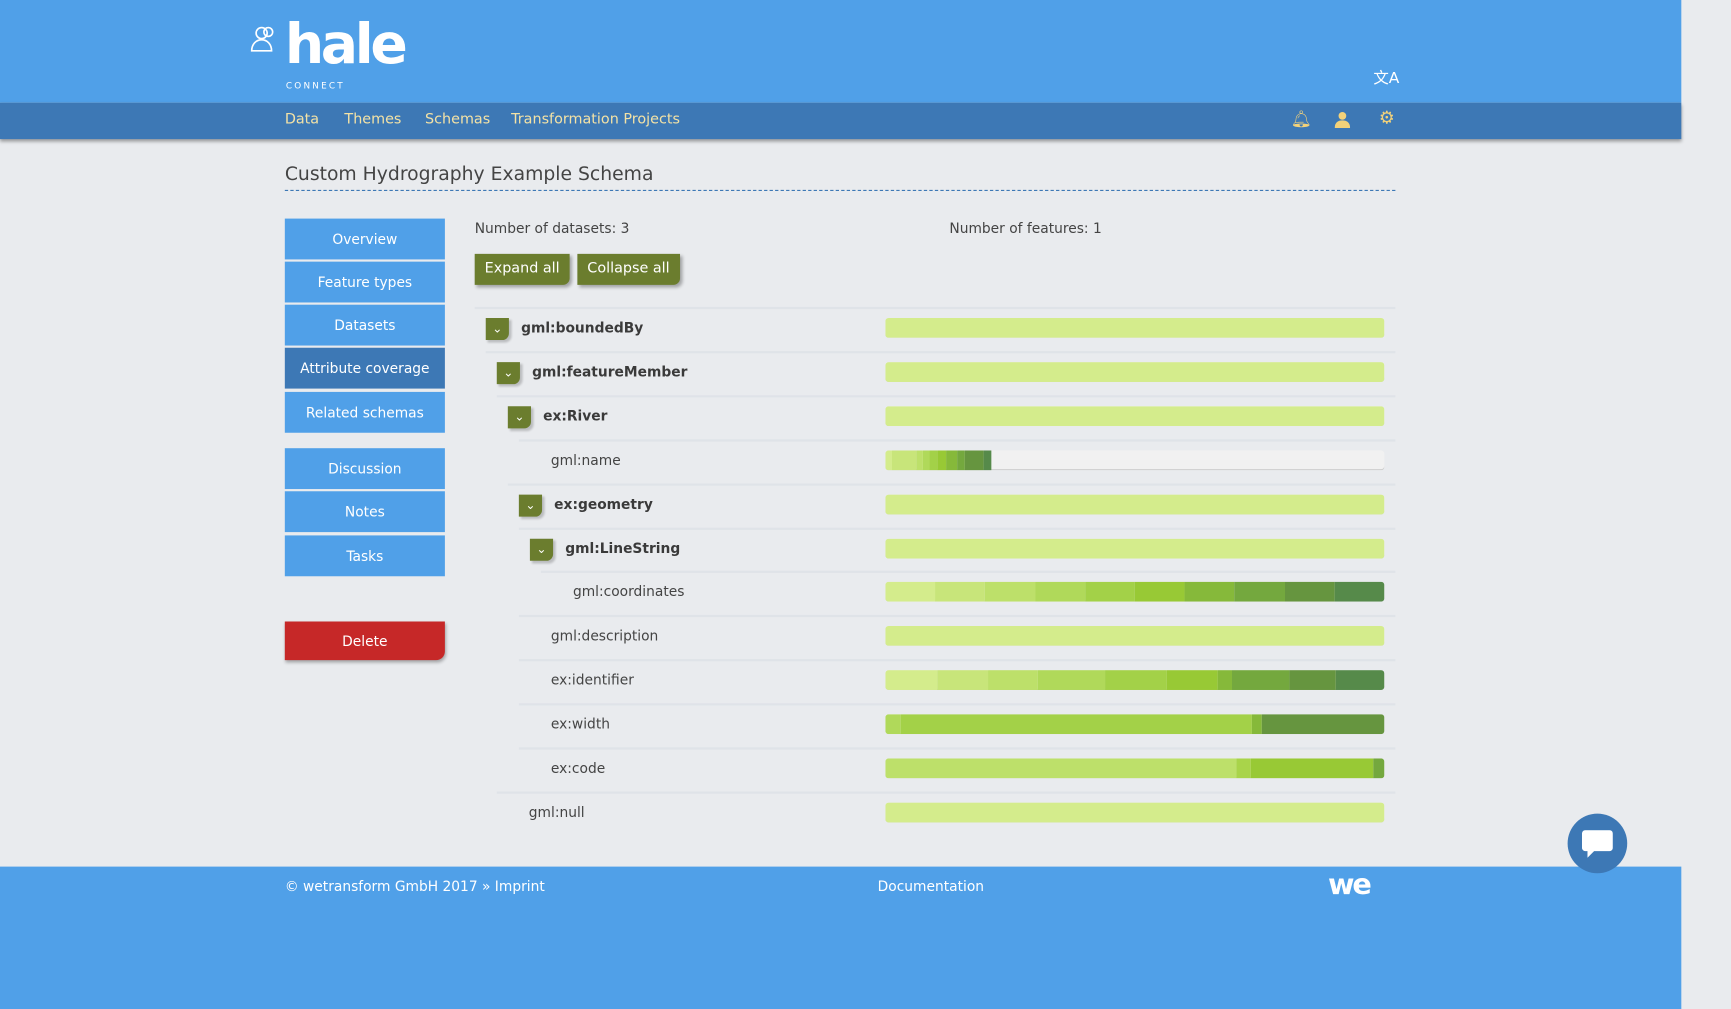 This screenshot has width=1731, height=1009. I want to click on sidebar-item-overview: Overview, so click(364, 239).